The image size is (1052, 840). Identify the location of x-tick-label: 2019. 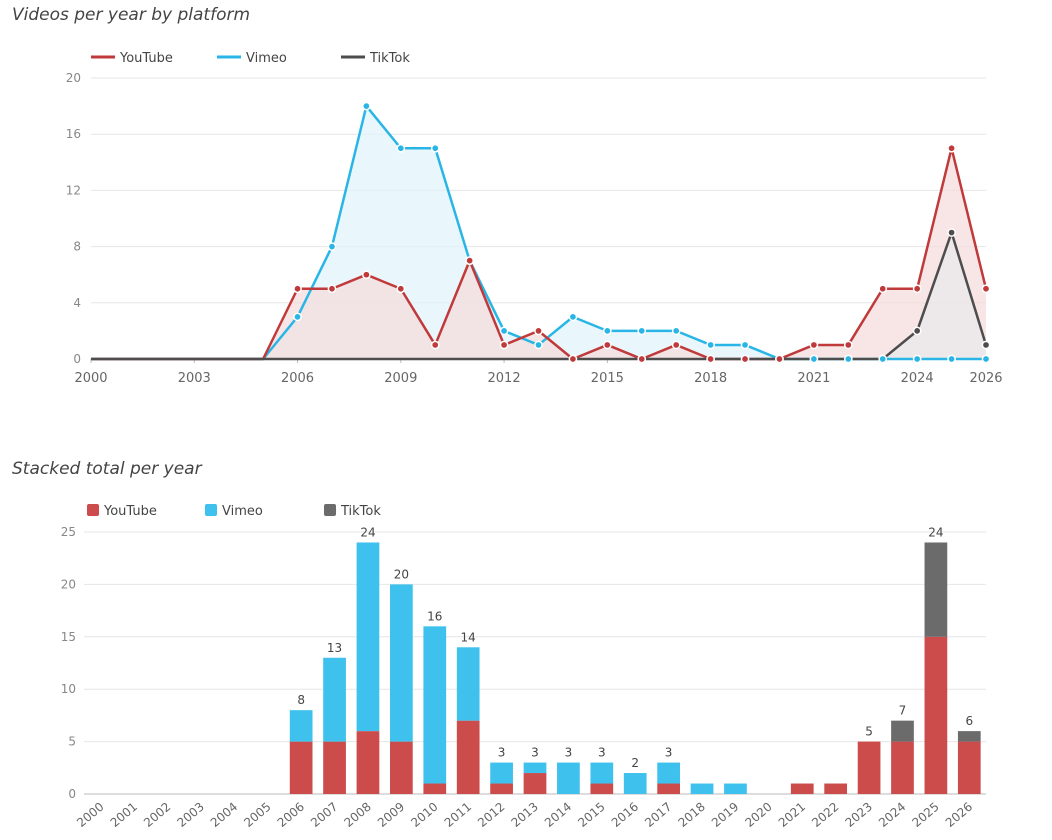
(725, 815).